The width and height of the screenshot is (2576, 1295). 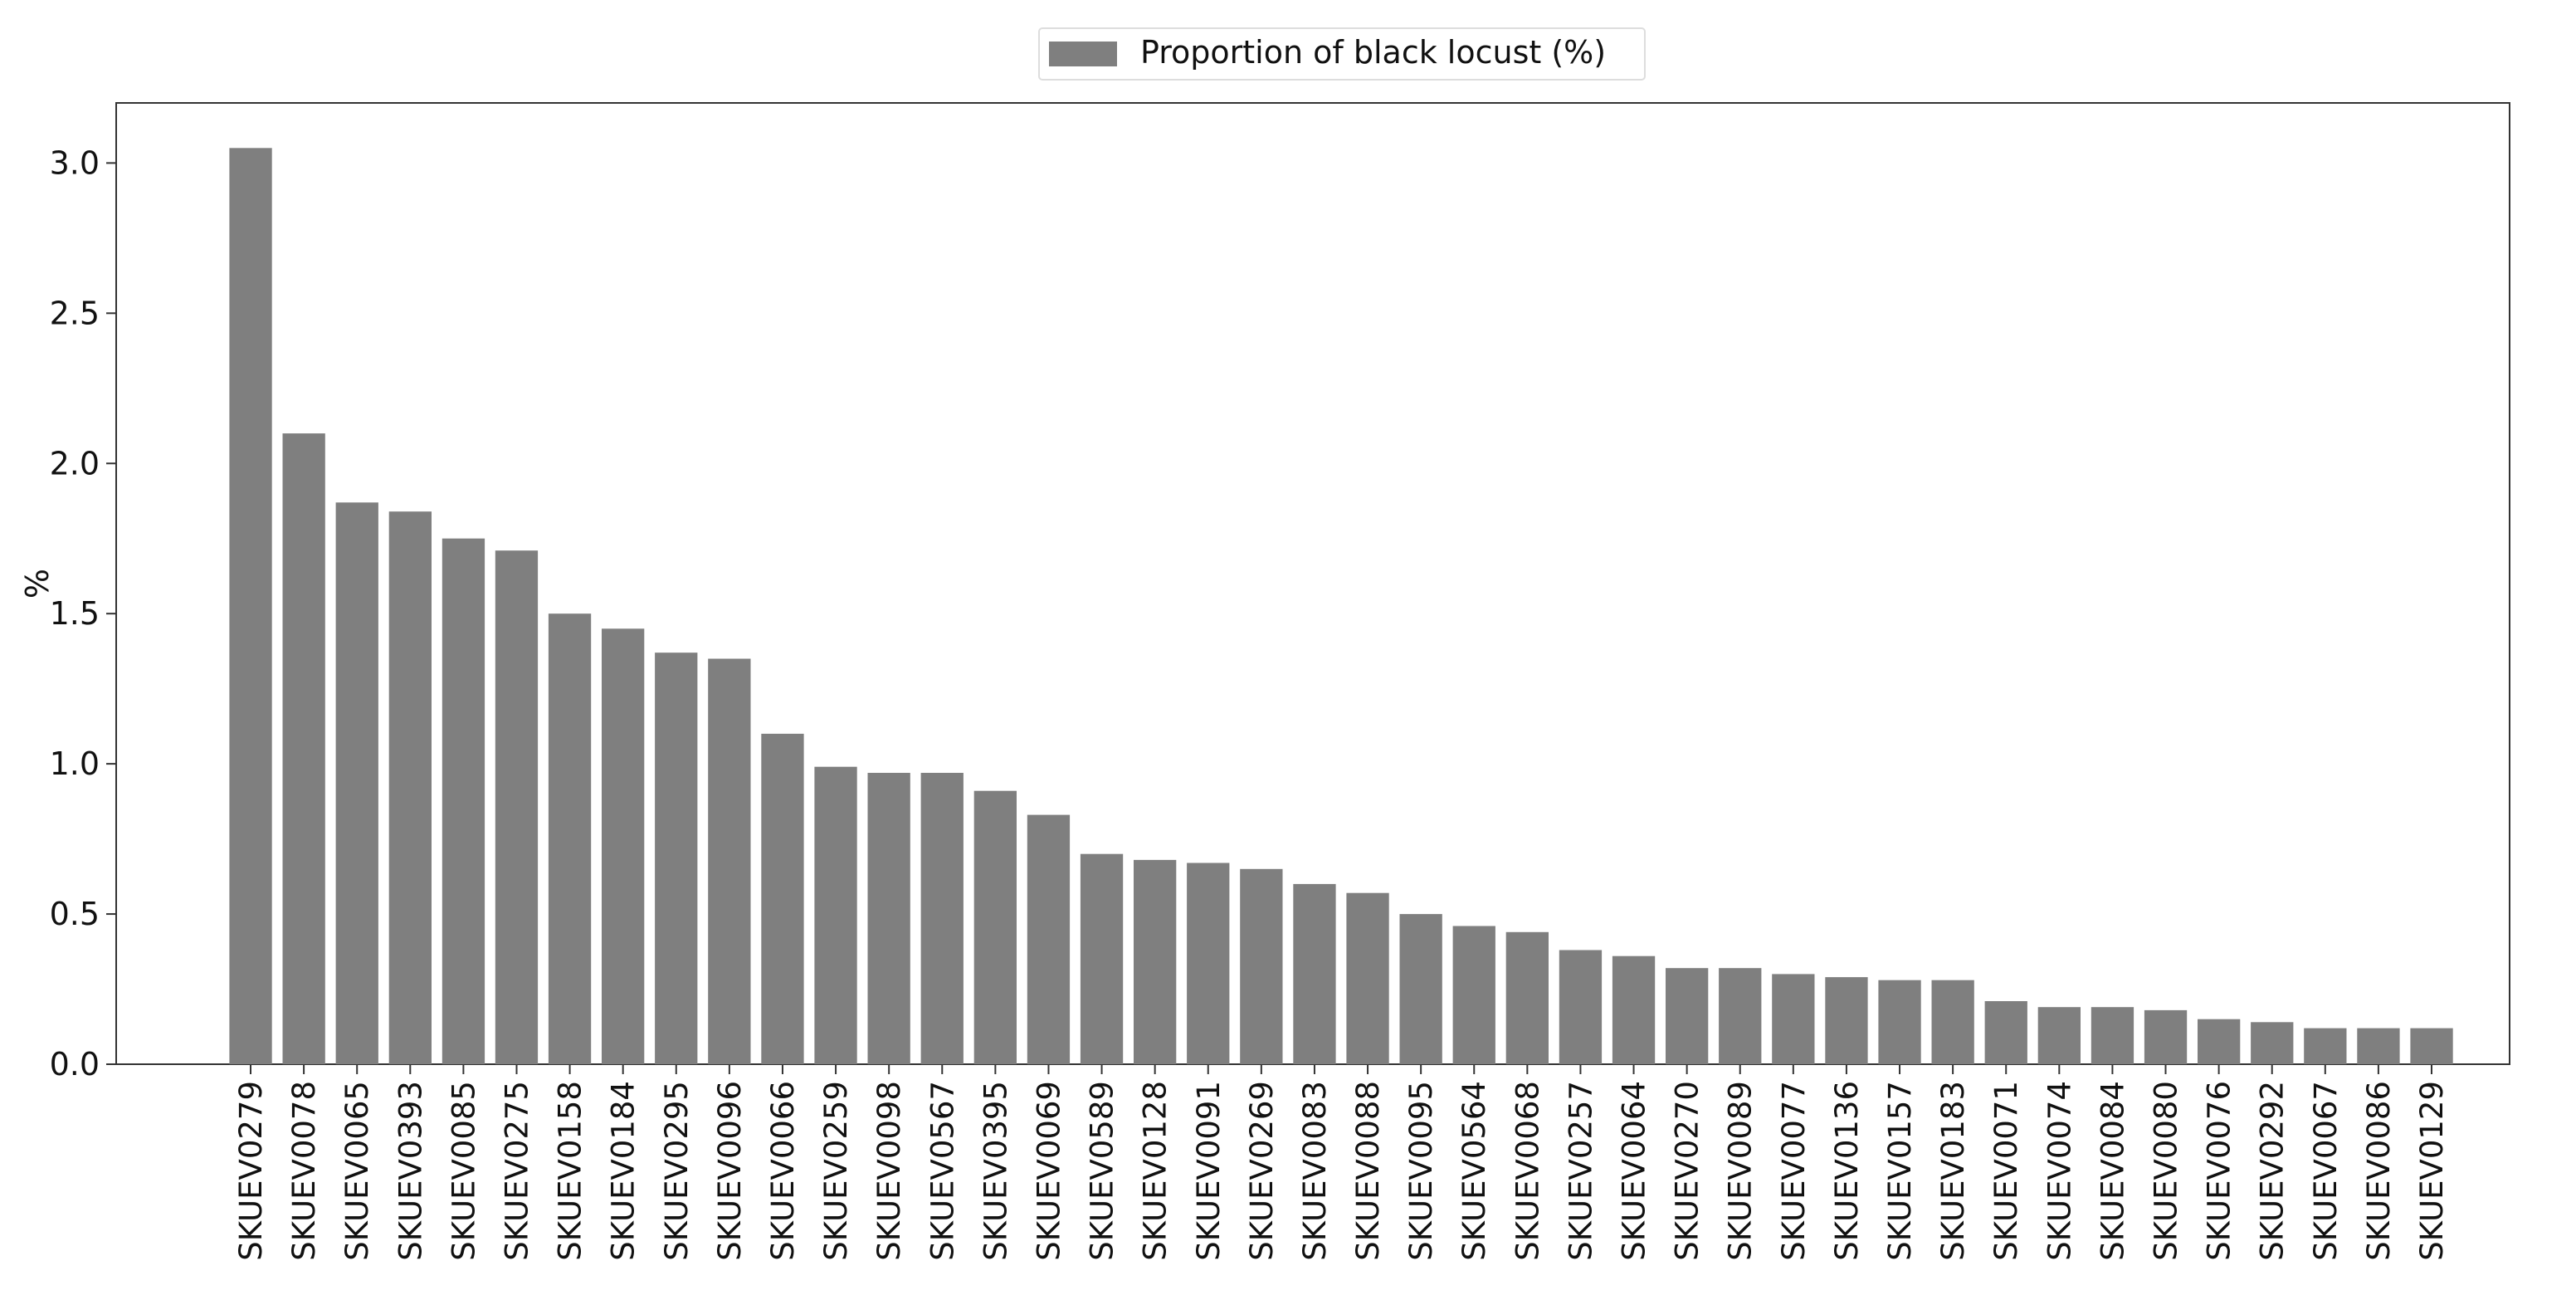 I want to click on x-tick-label: SKUEV0077, so click(x=1794, y=1171).